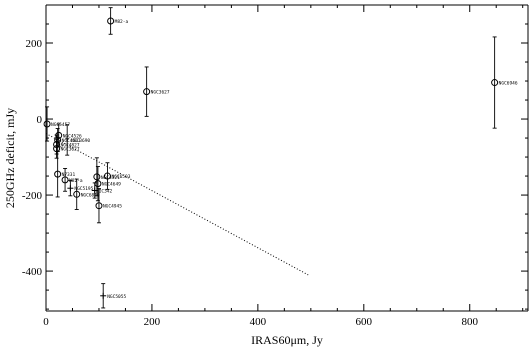 The height and width of the screenshot is (351, 531). I want to click on point-label: N7331, so click(69, 175).